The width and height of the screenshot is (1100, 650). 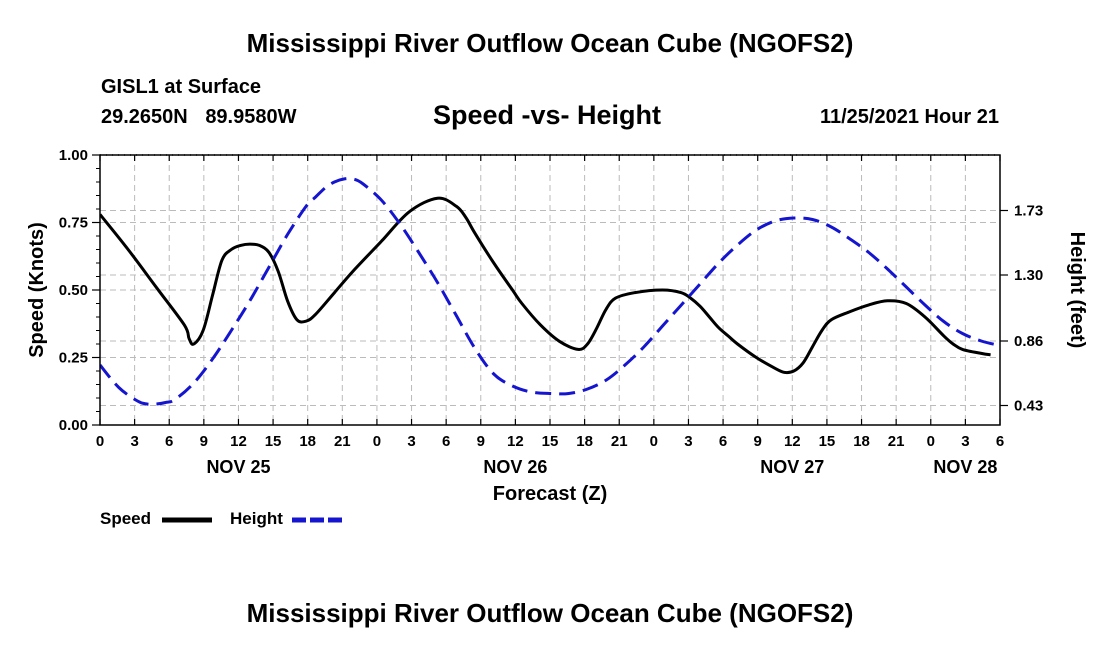 I want to click on y-tick-label-left: 0.00, so click(x=73, y=425).